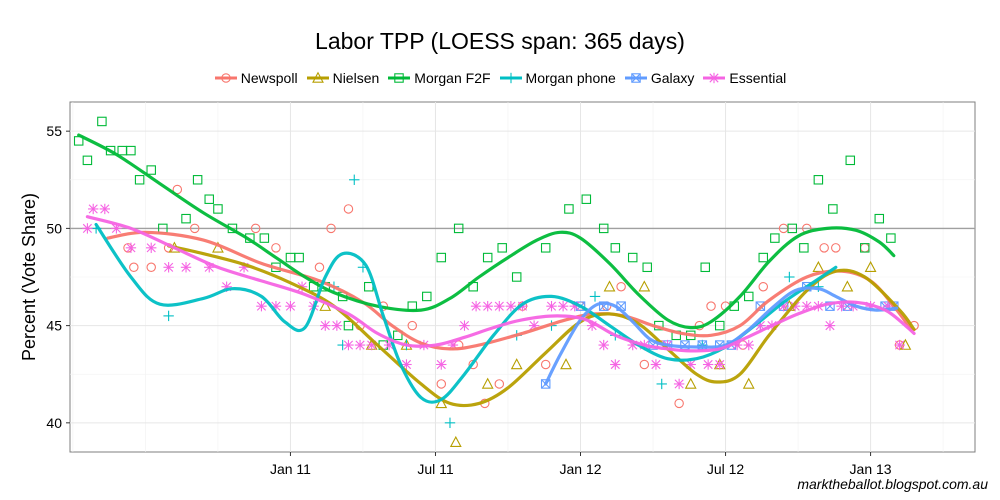 The image size is (1000, 500). Describe the element at coordinates (225, 78) in the screenshot. I see `legend-key-newspoll` at that location.